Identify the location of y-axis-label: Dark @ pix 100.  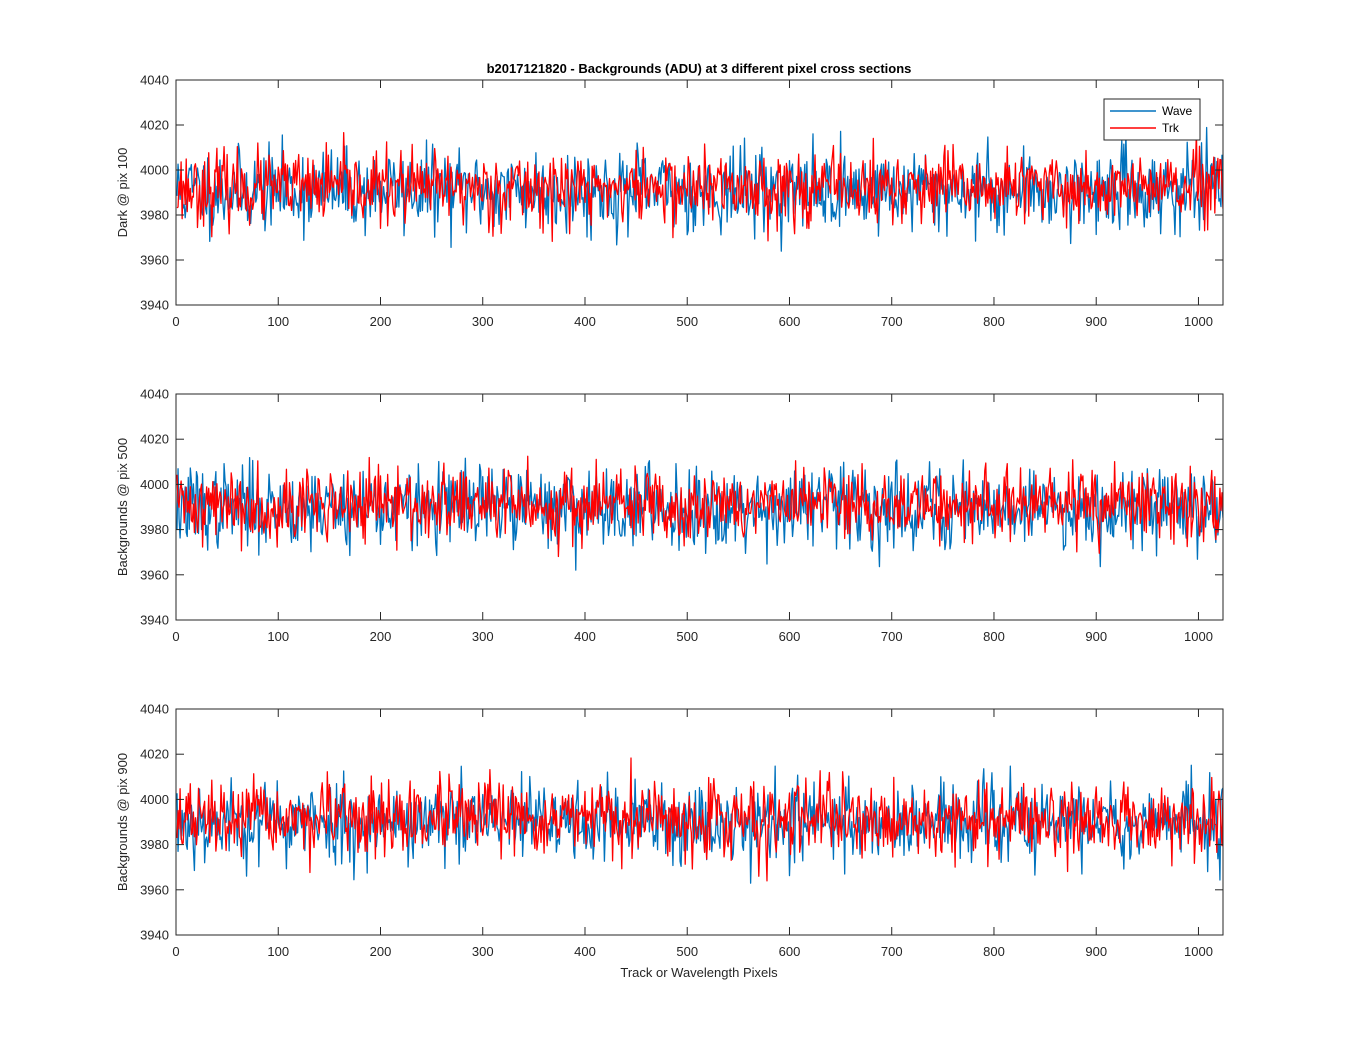
(122, 193).